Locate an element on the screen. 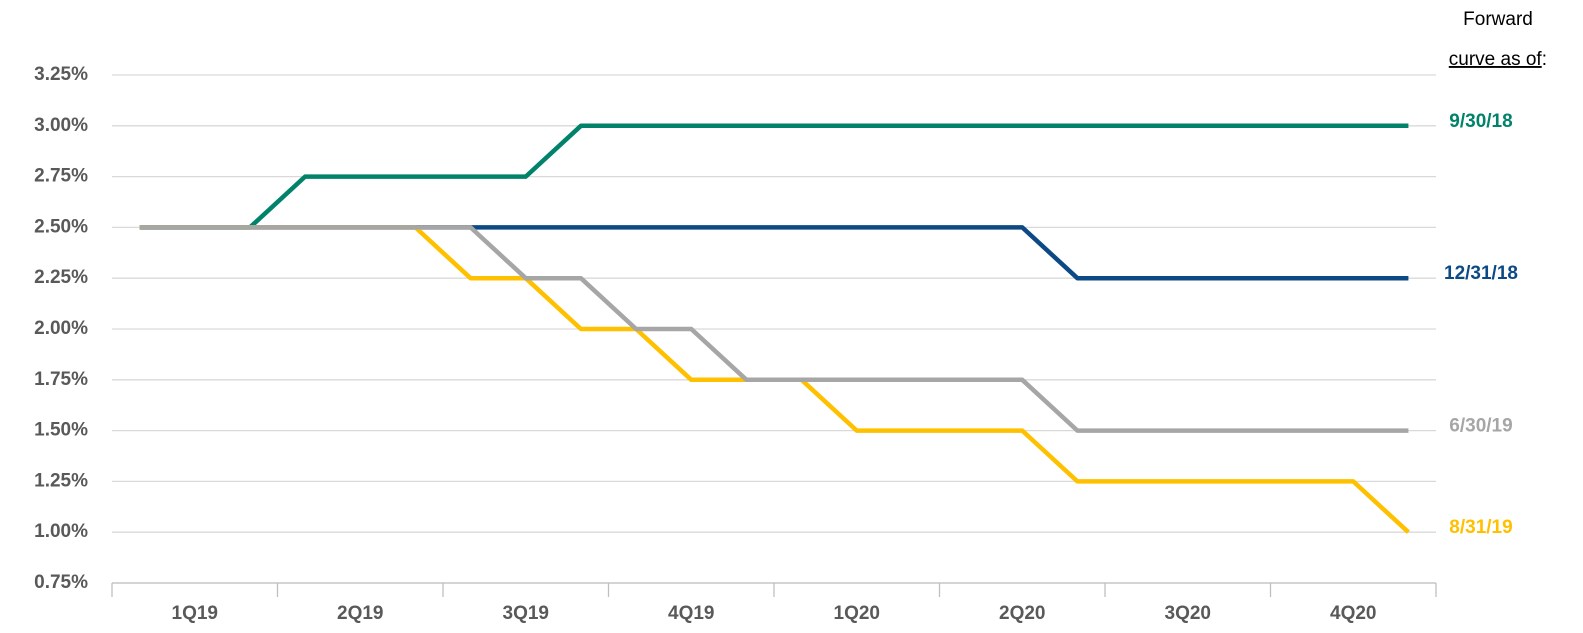 This screenshot has width=1583, height=633. y-tick-label: 2.75% is located at coordinates (61, 176).